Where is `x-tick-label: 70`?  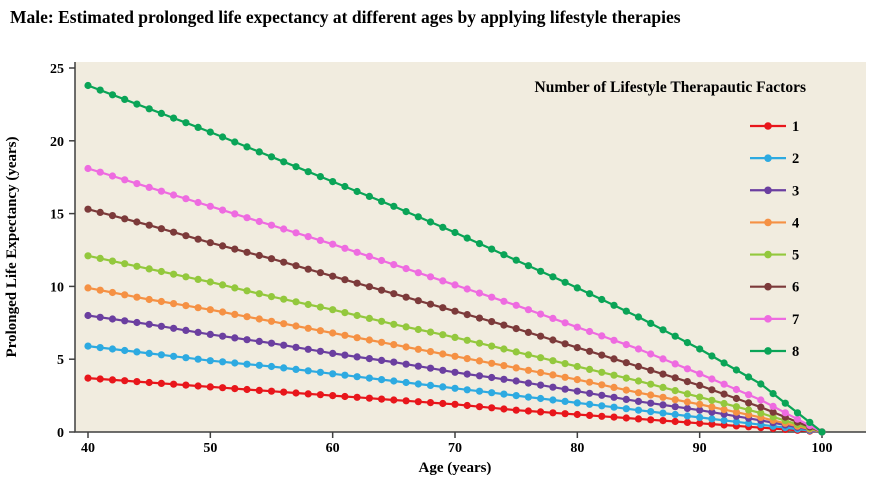 x-tick-label: 70 is located at coordinates (455, 448).